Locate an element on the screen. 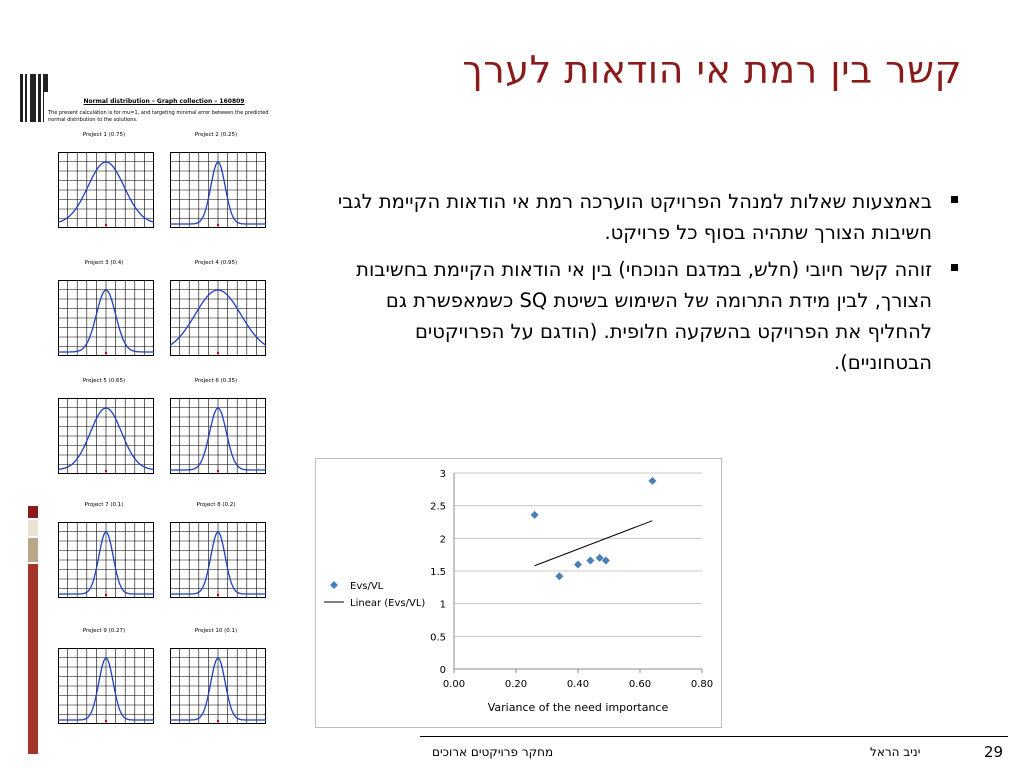 Image resolution: width=1024 pixels, height=768 pixels. mini-chart-label: Project 10 (0.1) is located at coordinates (216, 631).